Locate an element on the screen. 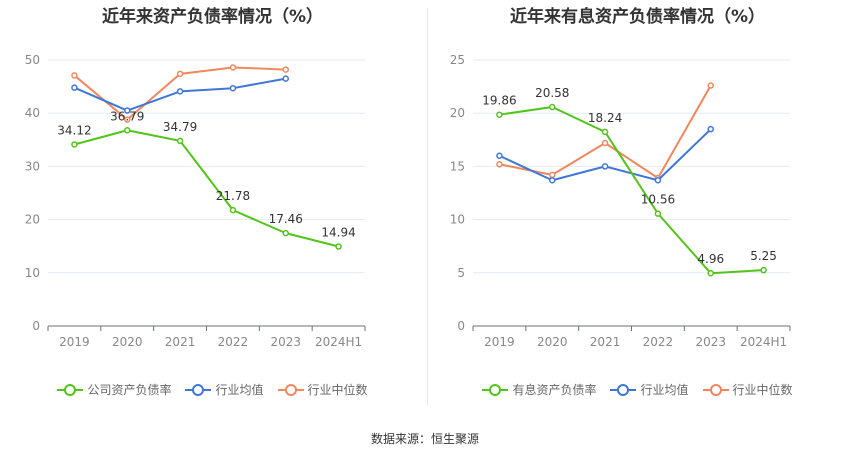  y-tick-label: 40 is located at coordinates (32, 113).